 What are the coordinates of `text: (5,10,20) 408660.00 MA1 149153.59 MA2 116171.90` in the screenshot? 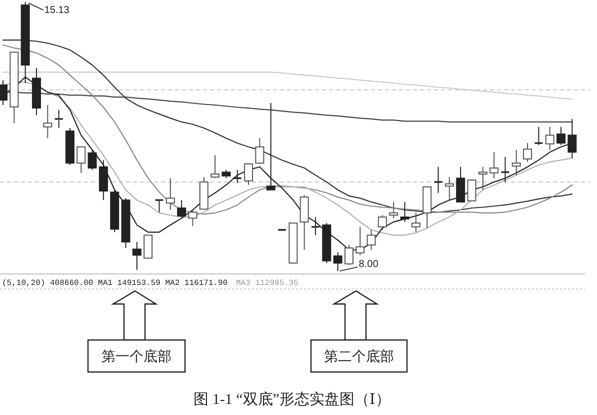 It's located at (115, 283).